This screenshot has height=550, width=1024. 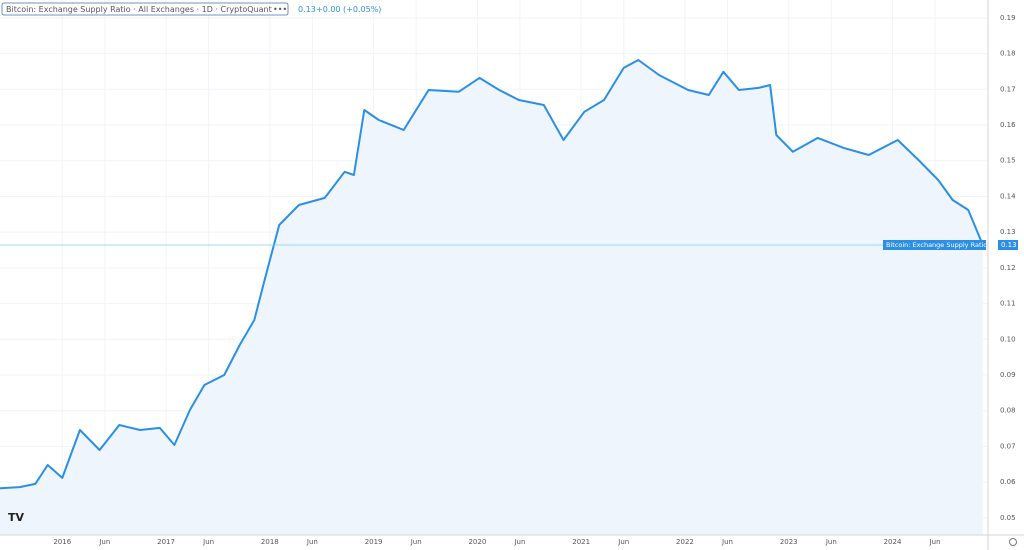 I want to click on change: +0.00 (+0.05%), so click(x=348, y=9).